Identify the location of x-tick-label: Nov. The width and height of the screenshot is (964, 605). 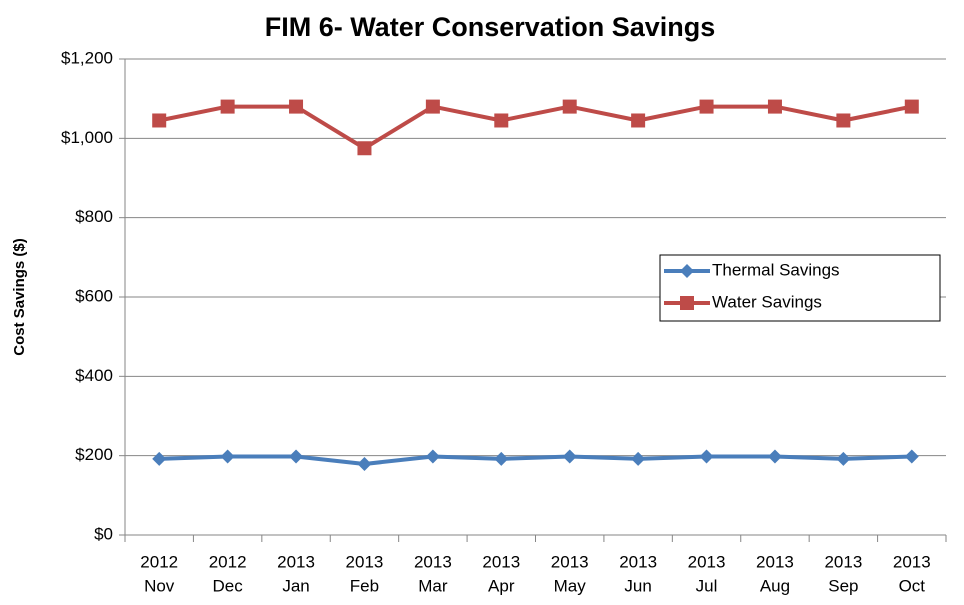
(159, 585).